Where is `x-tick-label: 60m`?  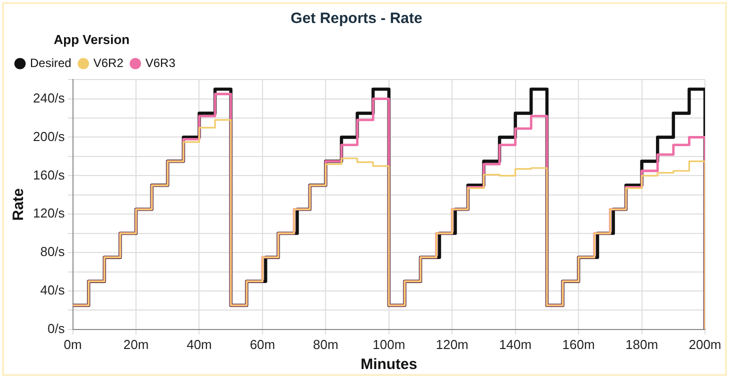 x-tick-label: 60m is located at coordinates (263, 344).